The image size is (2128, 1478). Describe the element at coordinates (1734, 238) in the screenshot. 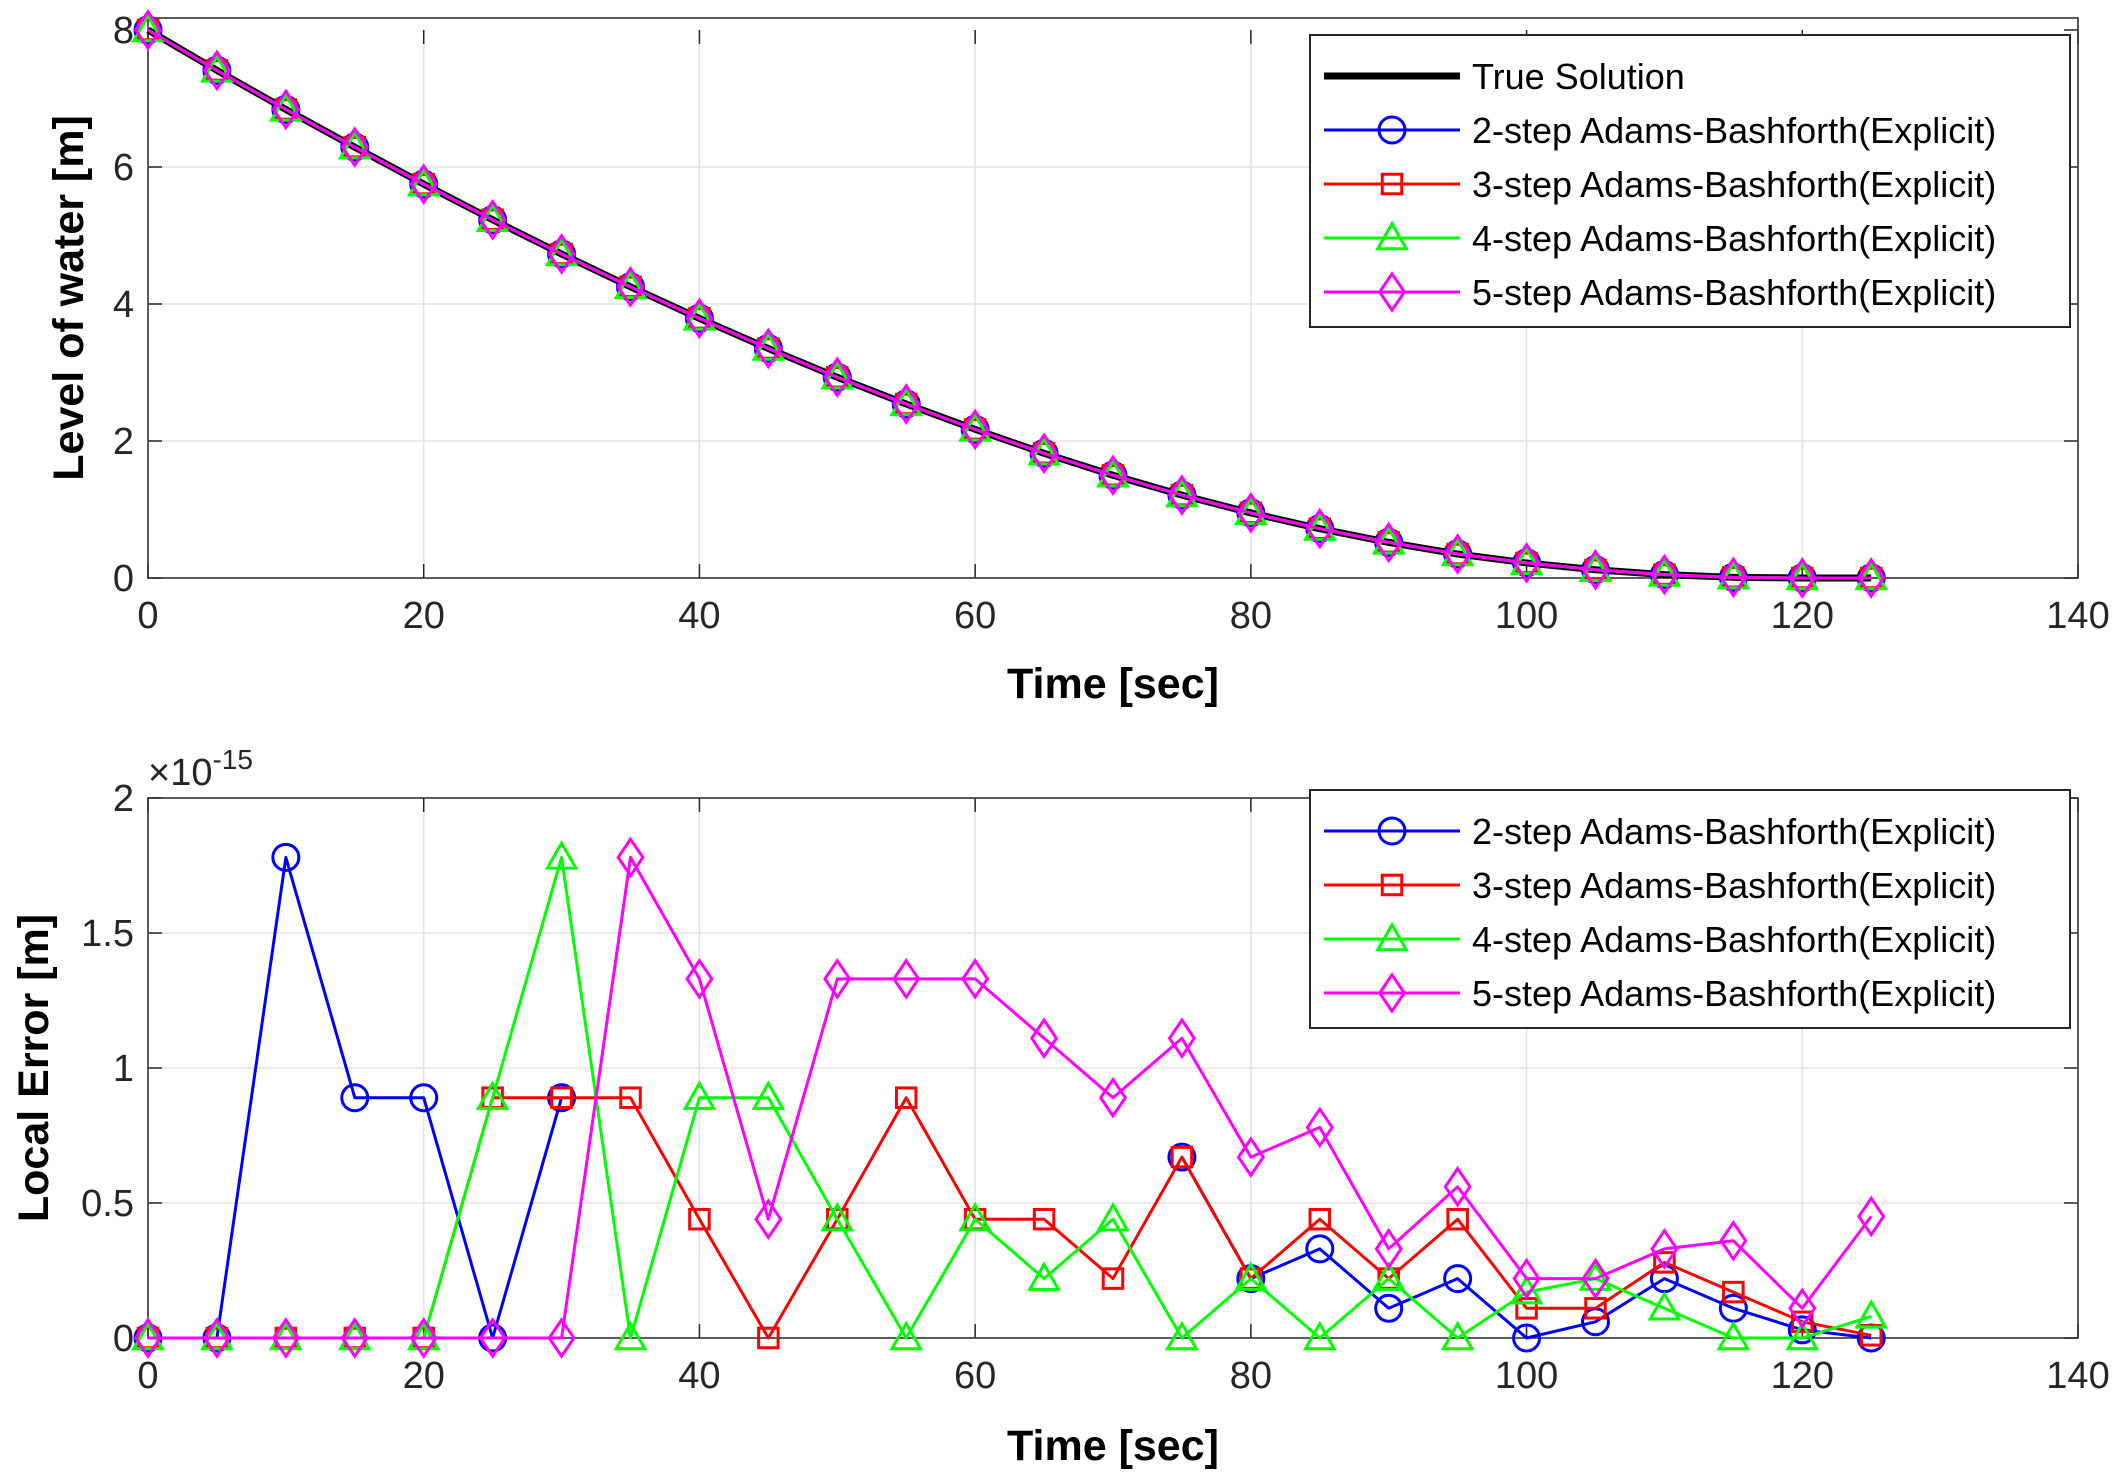

I see `legend-label-top-3: 4-step Adams-Bashforth(Explicit)` at that location.